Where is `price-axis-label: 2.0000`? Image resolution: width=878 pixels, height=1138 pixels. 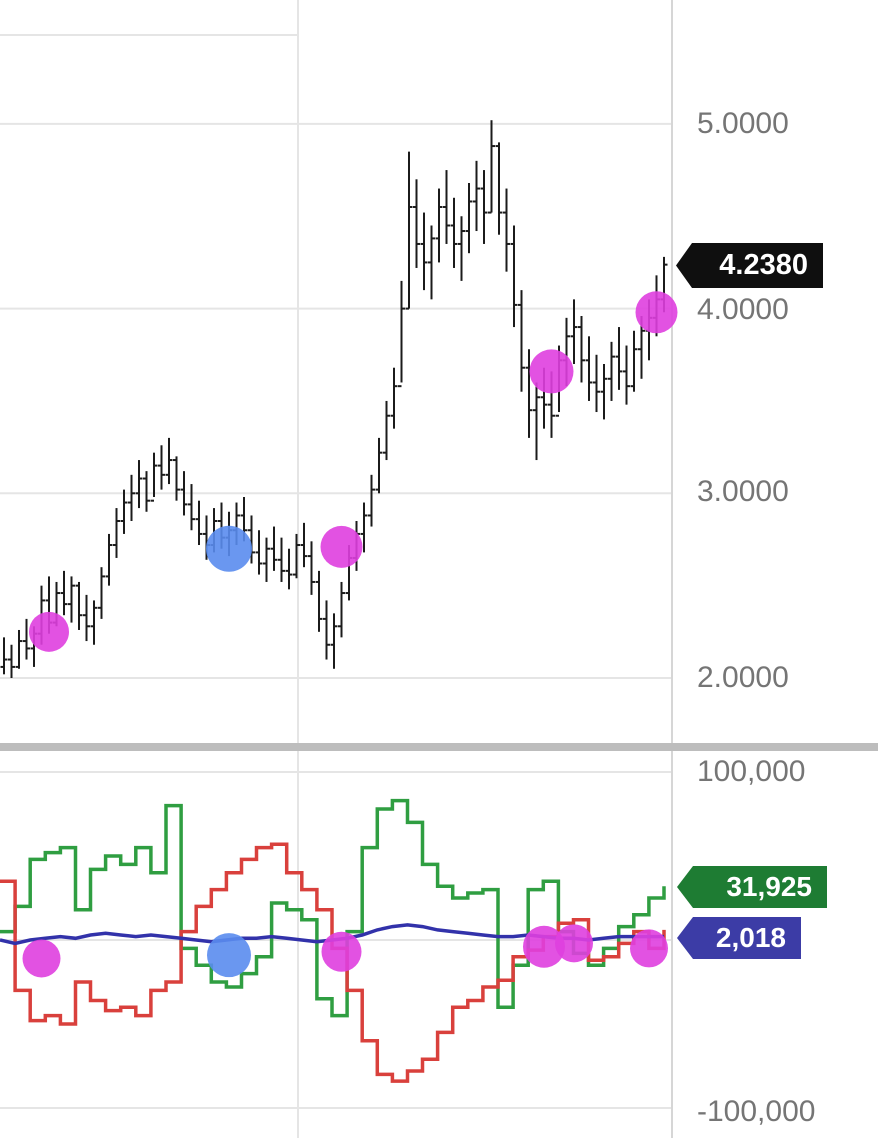
price-axis-label: 2.0000 is located at coordinates (743, 677).